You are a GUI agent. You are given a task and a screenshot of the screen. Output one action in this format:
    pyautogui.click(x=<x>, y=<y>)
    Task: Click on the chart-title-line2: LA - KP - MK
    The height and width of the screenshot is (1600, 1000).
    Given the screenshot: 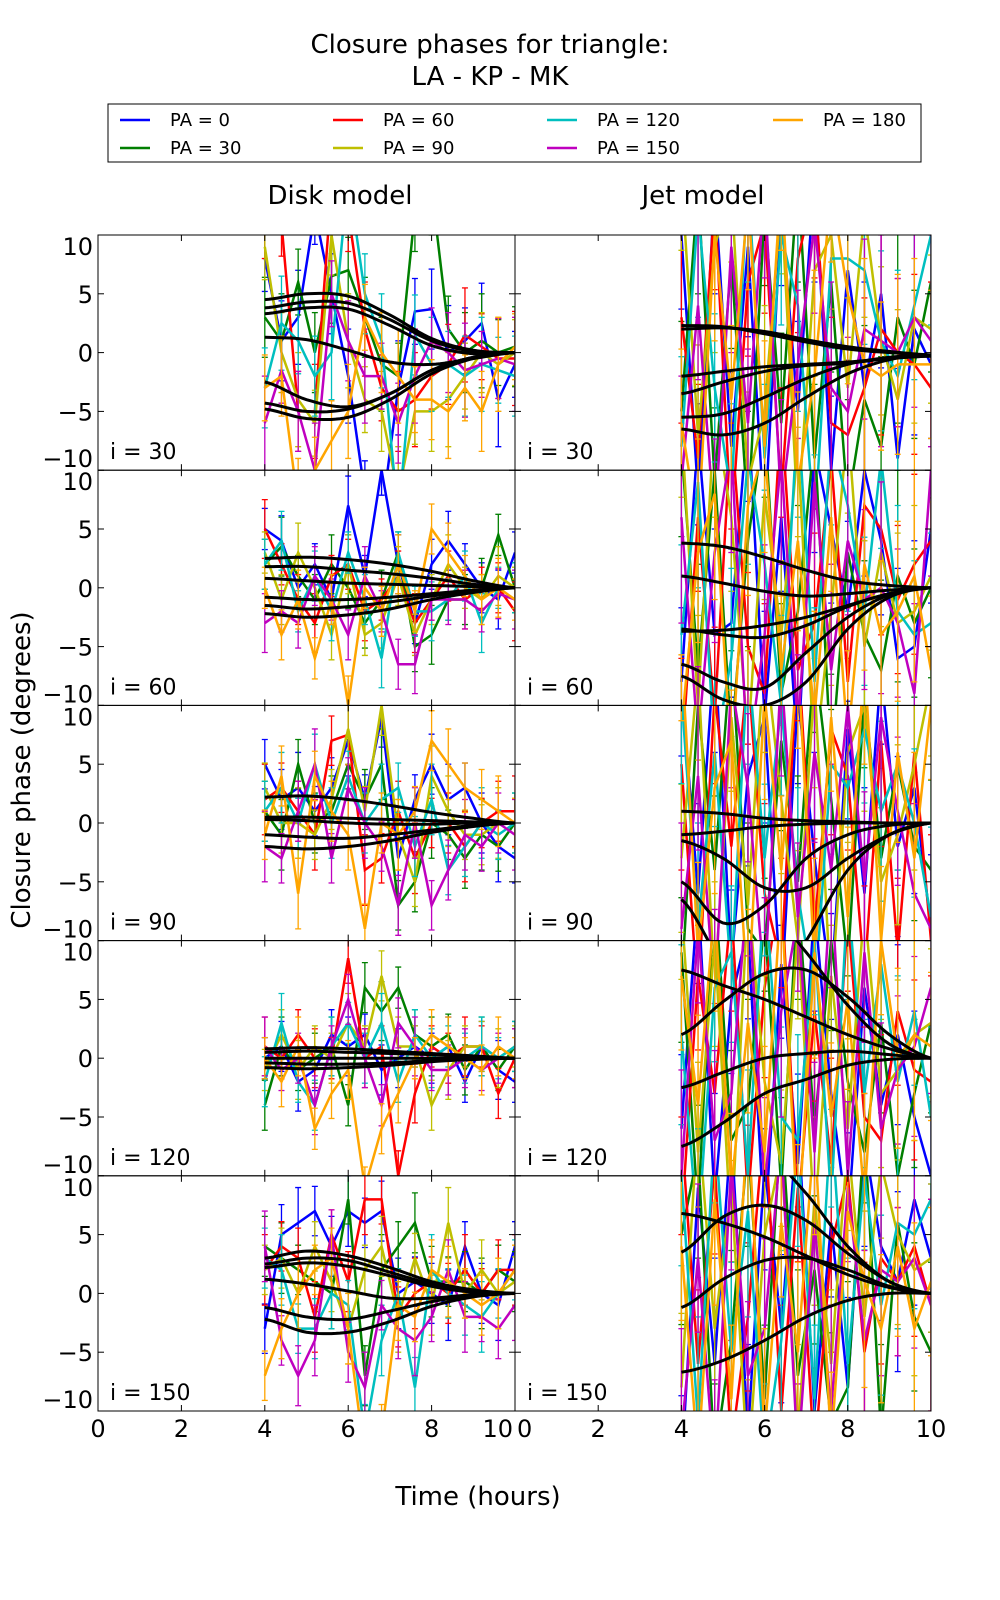 What is the action you would take?
    pyautogui.click(x=491, y=77)
    